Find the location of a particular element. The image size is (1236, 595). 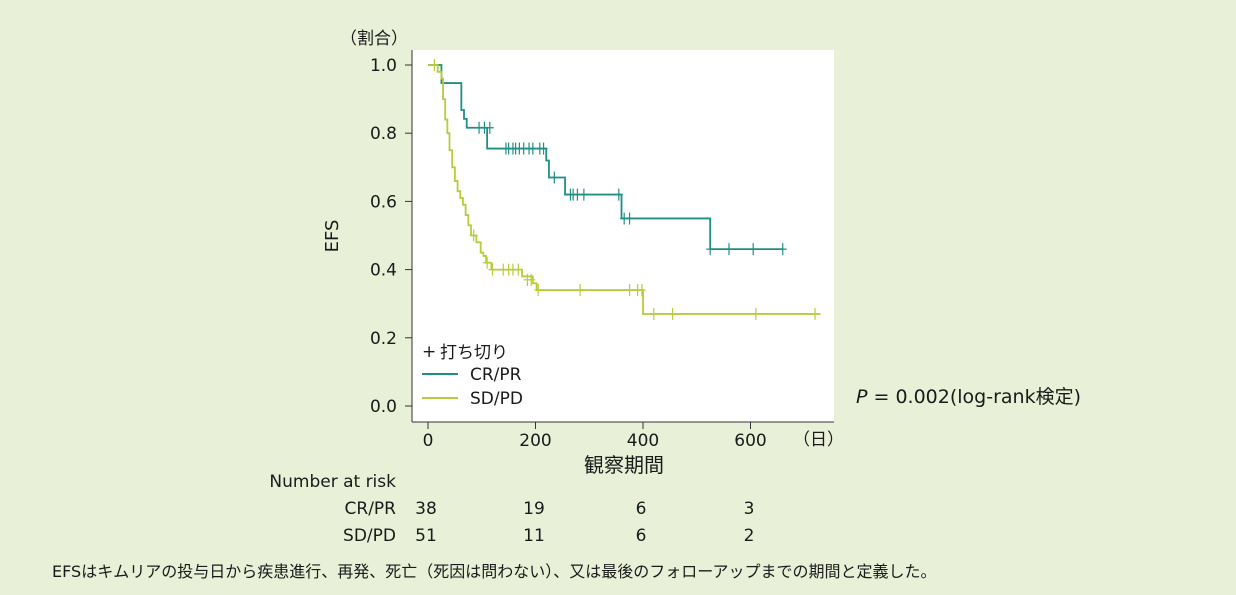

y-tick-label: 0.6 is located at coordinates (383, 202).